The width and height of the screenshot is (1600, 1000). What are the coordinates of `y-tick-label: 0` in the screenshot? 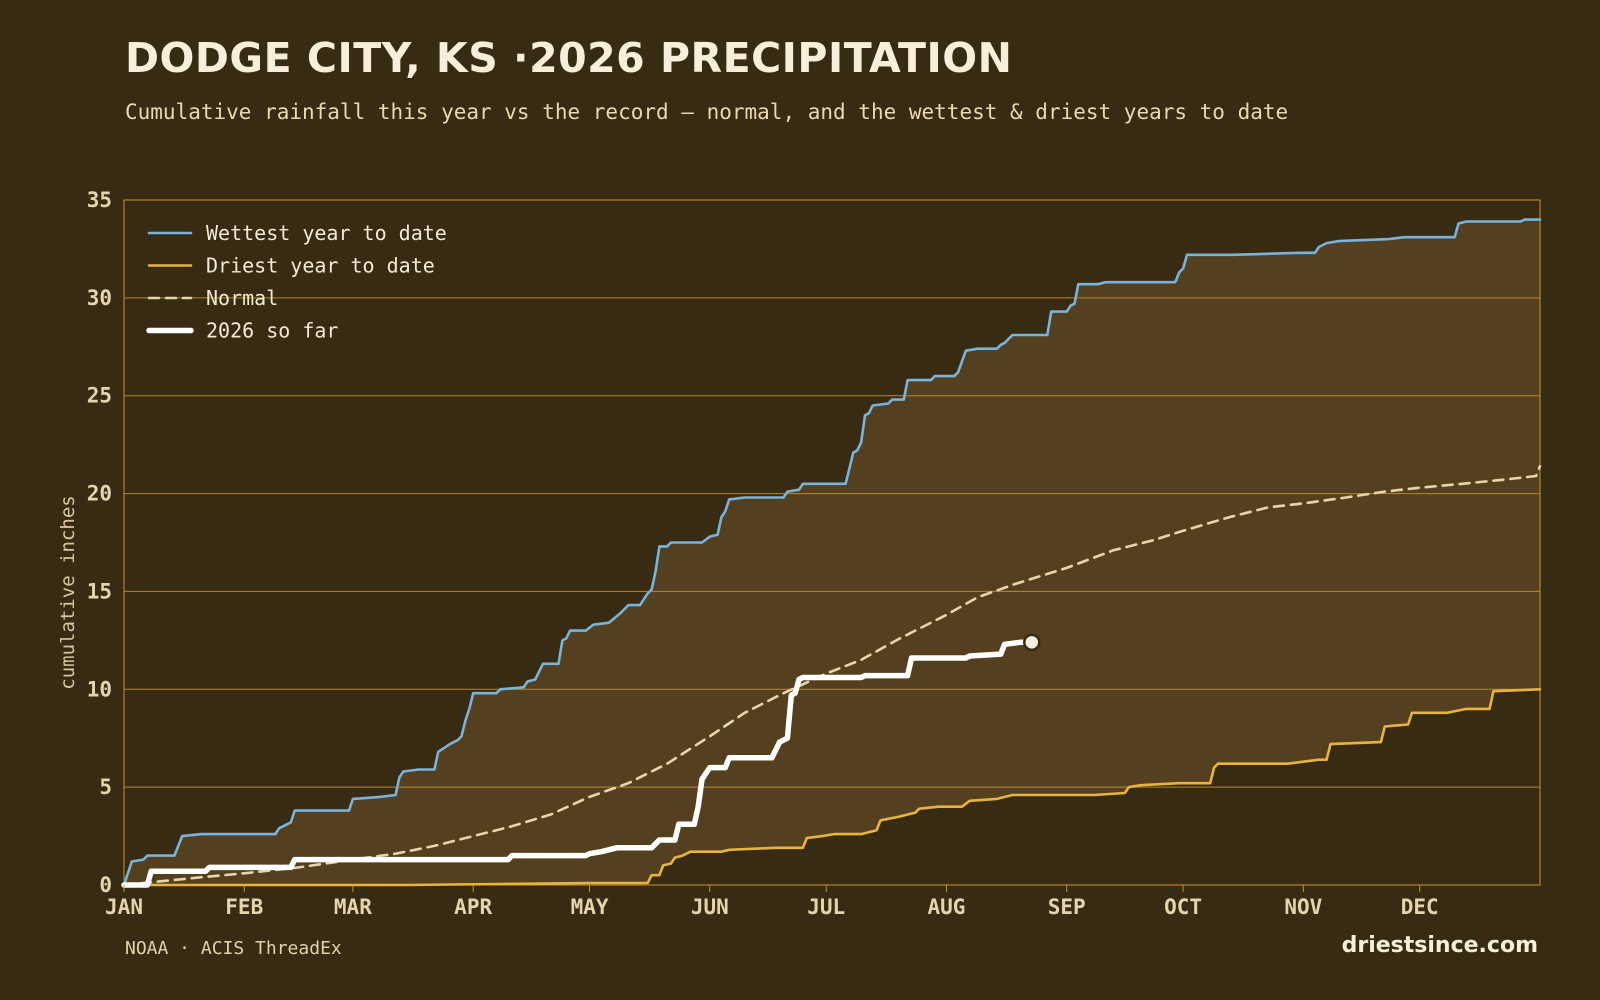 It's located at (105, 885).